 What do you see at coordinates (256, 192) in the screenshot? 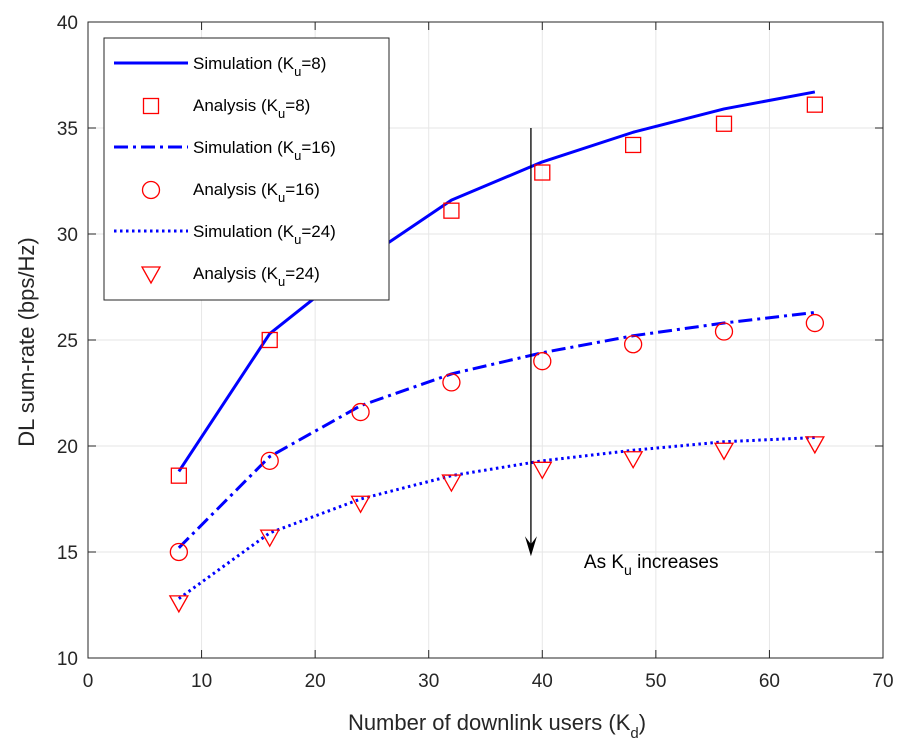
I see `legend-label: Analysis (Ku=16)` at bounding box center [256, 192].